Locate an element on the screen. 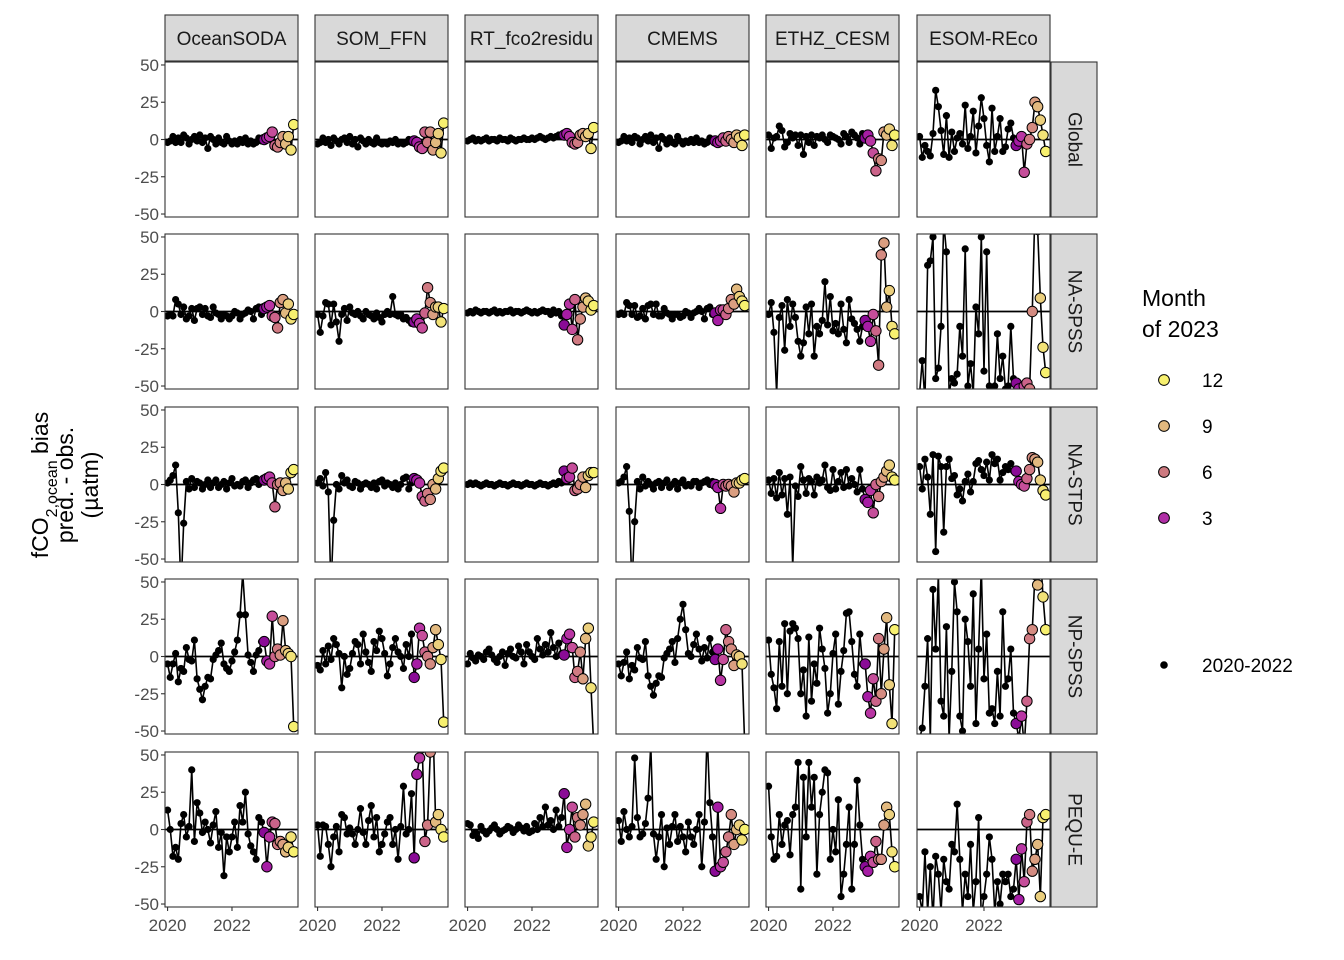 The height and width of the screenshot is (960, 1344). row-strip-label: Global is located at coordinates (1074, 139).